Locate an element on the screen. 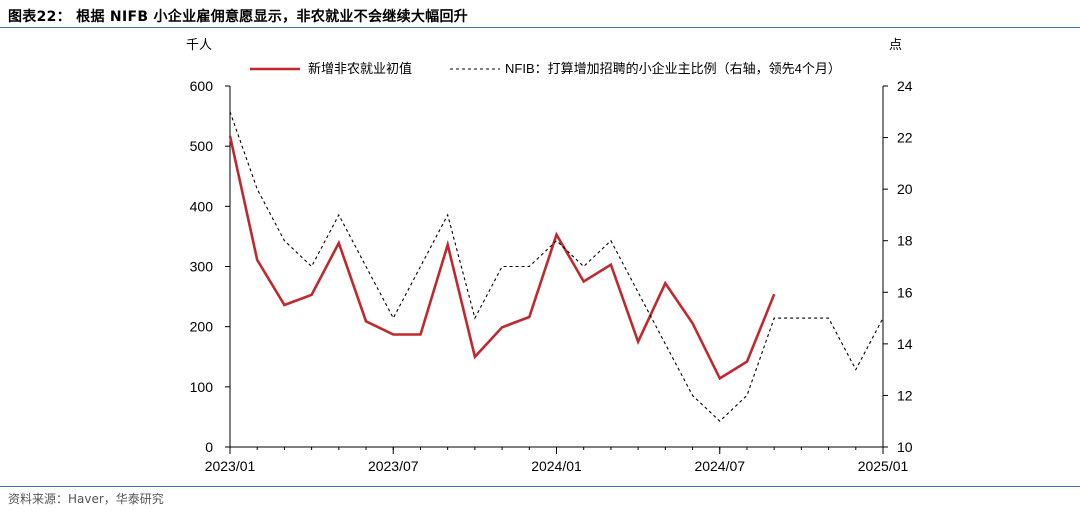  legend-label: NFIB：打算增加招聘的小企业主比例（右轴，领先4个月） is located at coordinates (673, 68).